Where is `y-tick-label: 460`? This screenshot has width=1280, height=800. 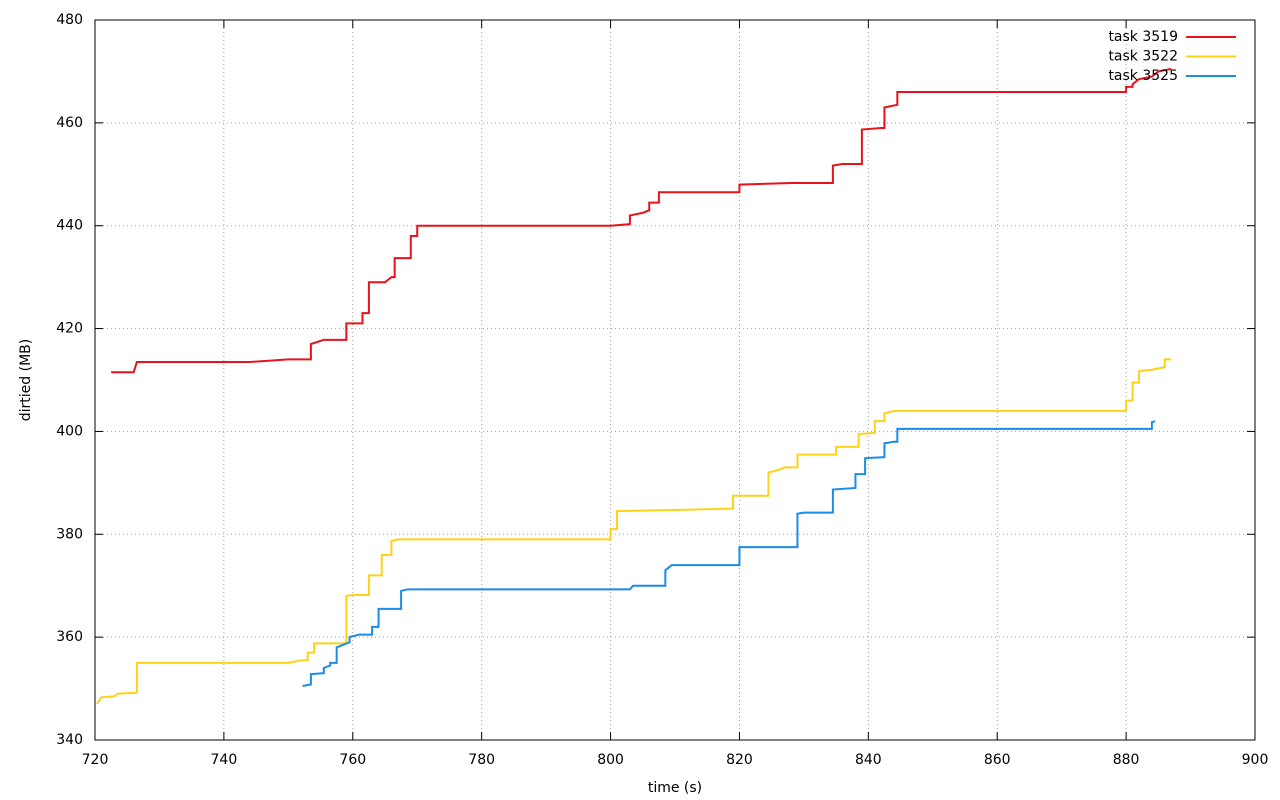
y-tick-label: 460 is located at coordinates (69, 123).